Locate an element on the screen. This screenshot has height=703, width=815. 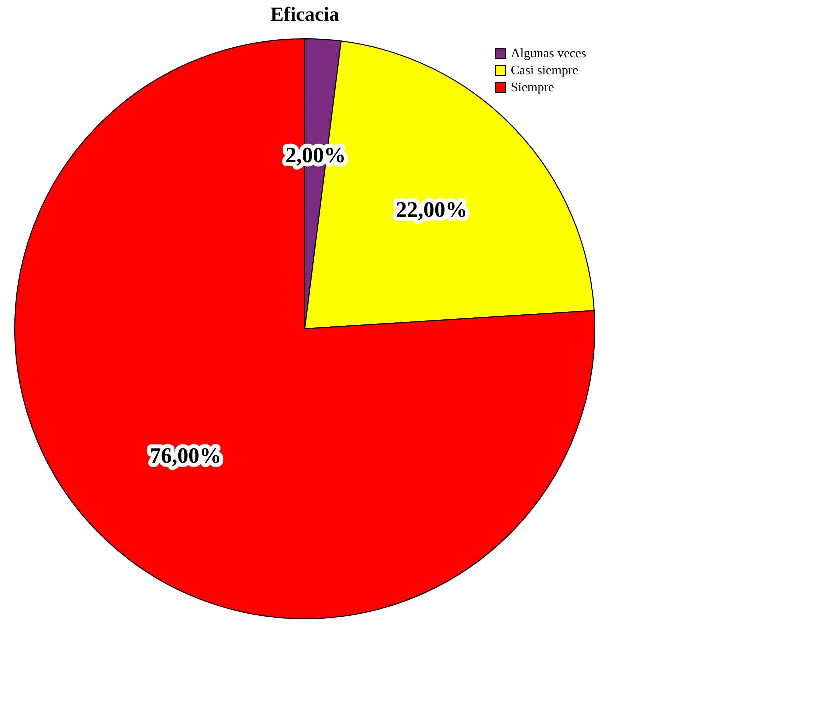
chart-title: Eficacia is located at coordinates (305, 15).